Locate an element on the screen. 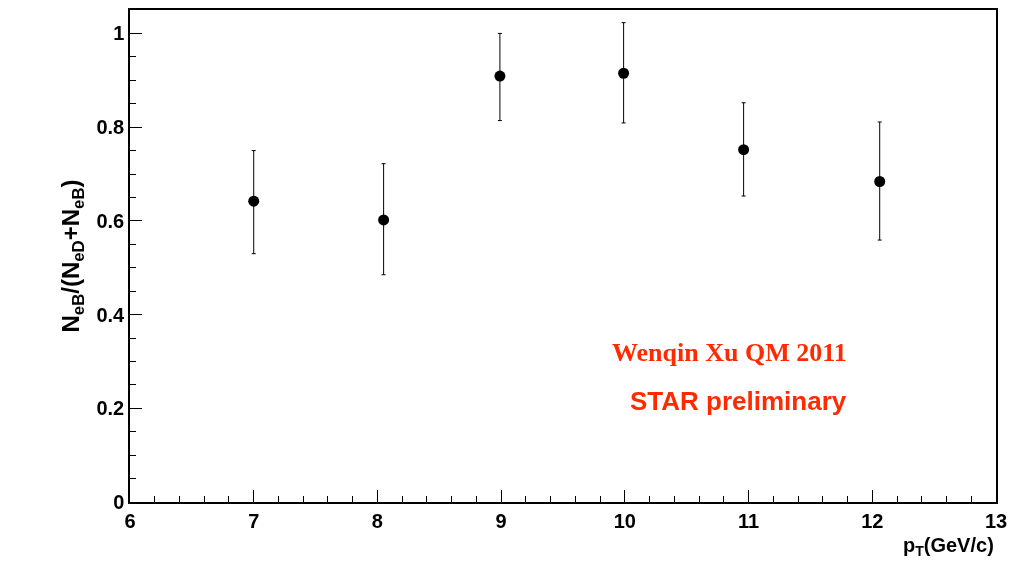 Image resolution: width=1024 pixels, height=566 pixels. x-tick-label: 9 is located at coordinates (501, 520).